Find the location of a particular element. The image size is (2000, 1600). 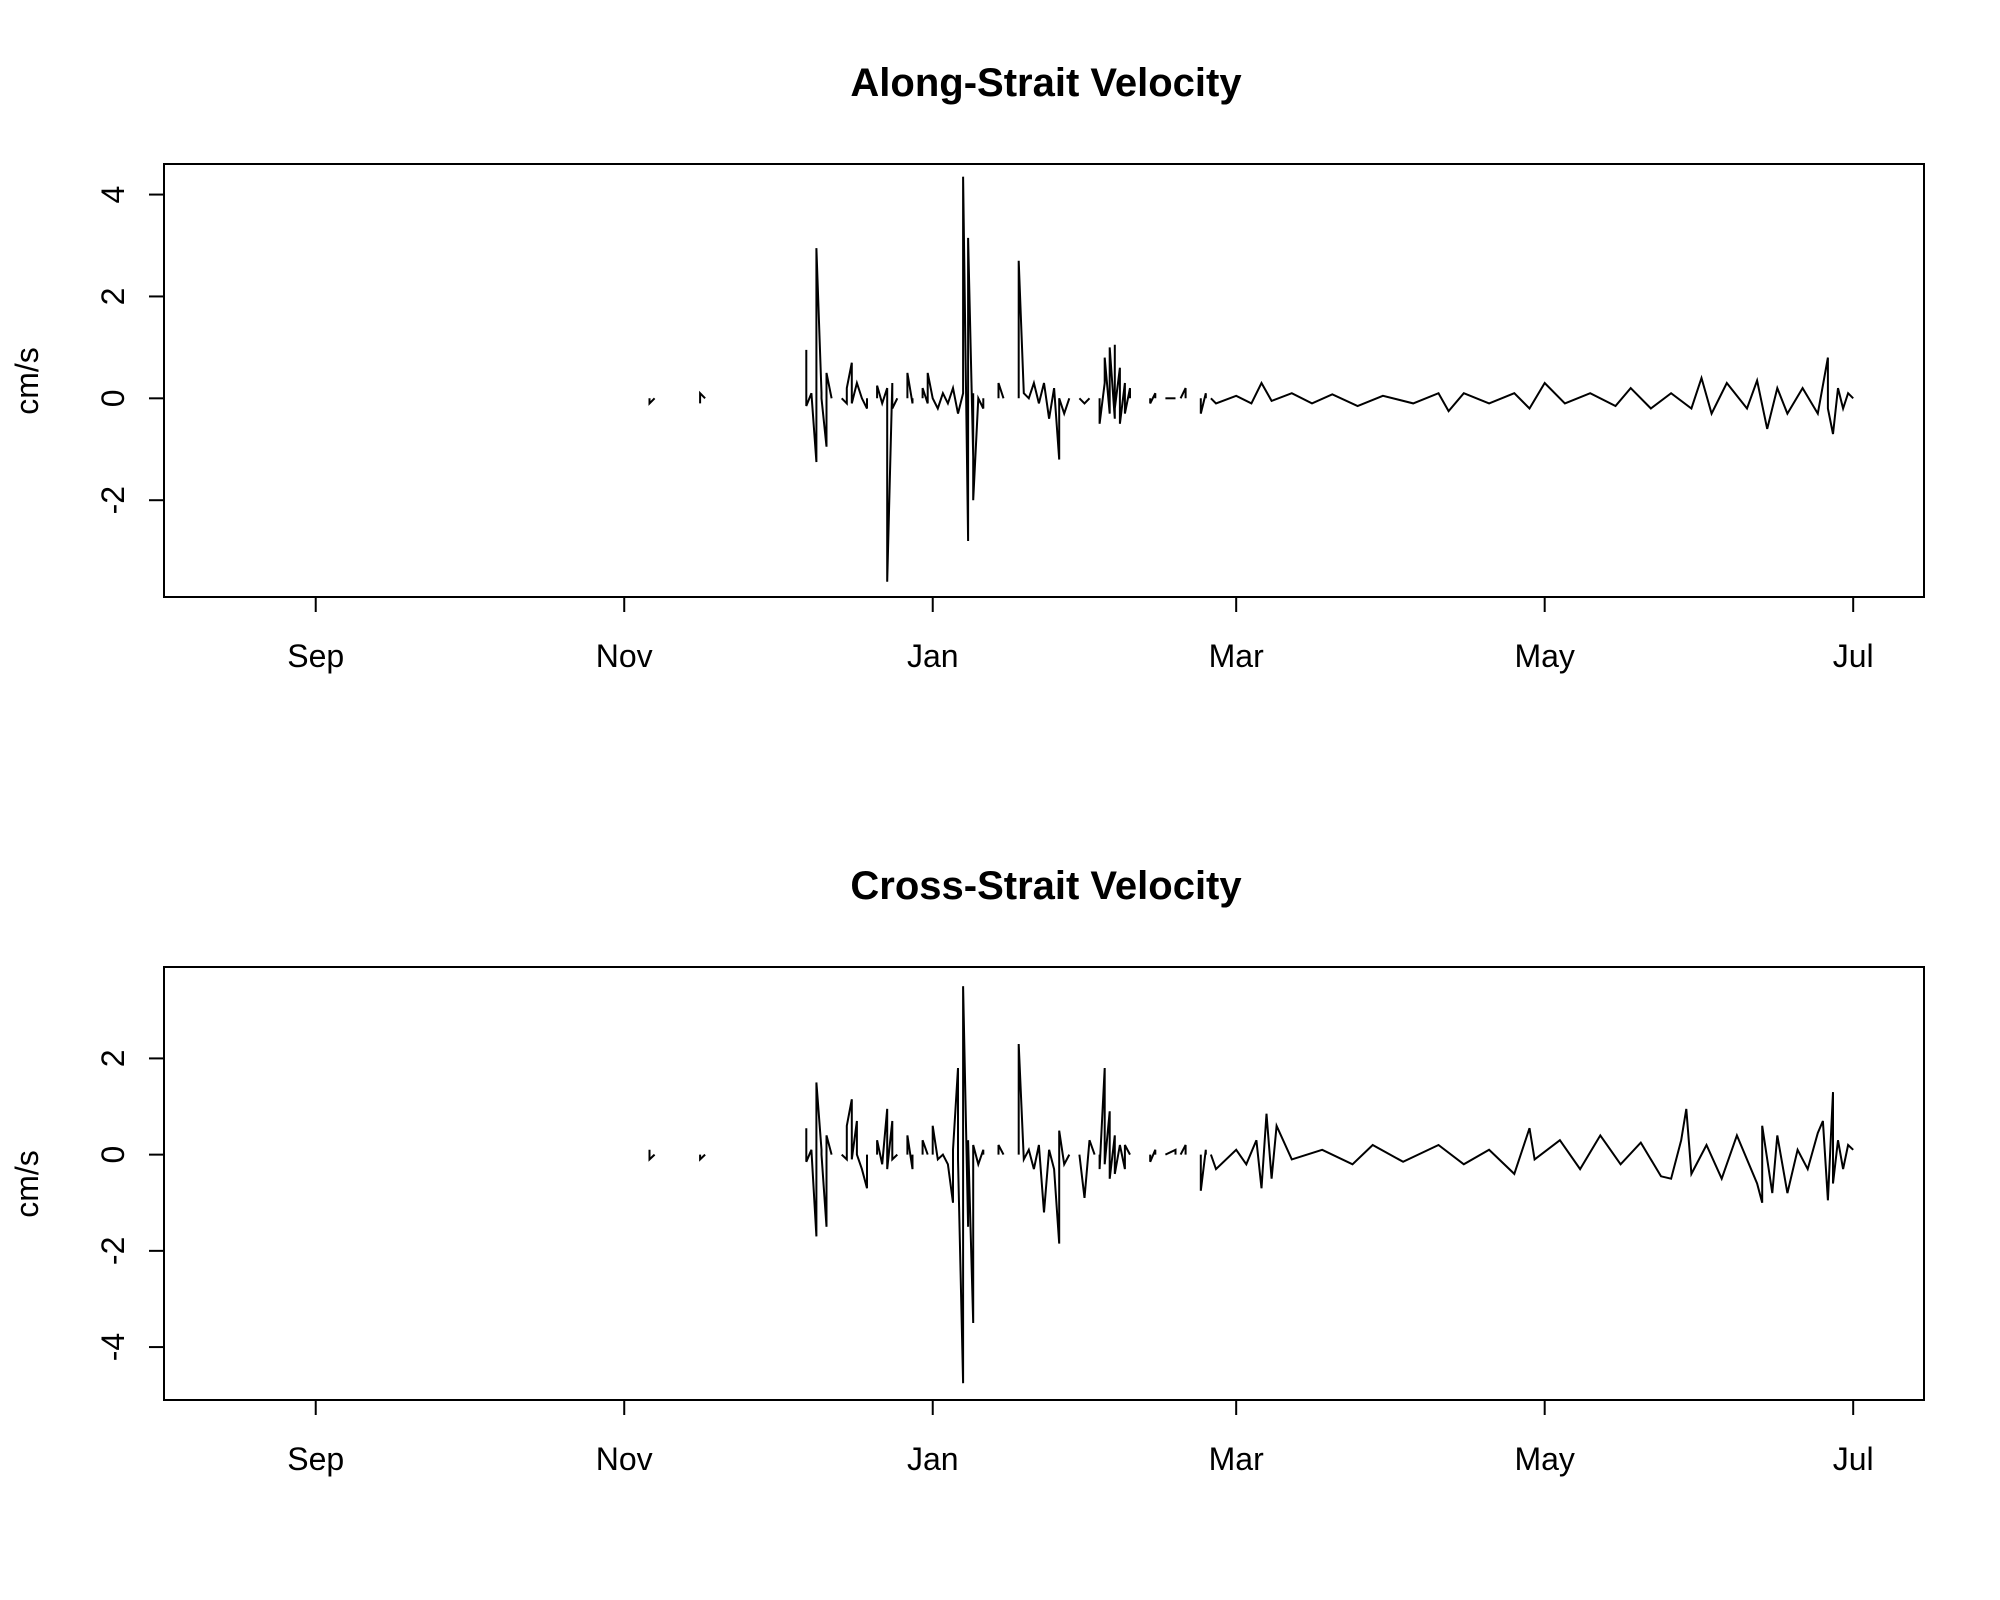

y-tick-label: -4 is located at coordinates (113, 1347).